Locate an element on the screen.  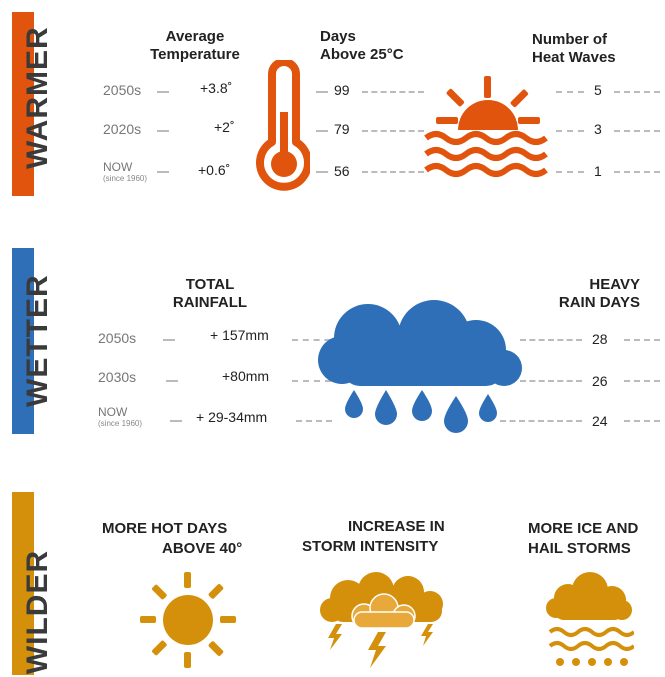
wetter-bar is located at coordinates (23, 341).